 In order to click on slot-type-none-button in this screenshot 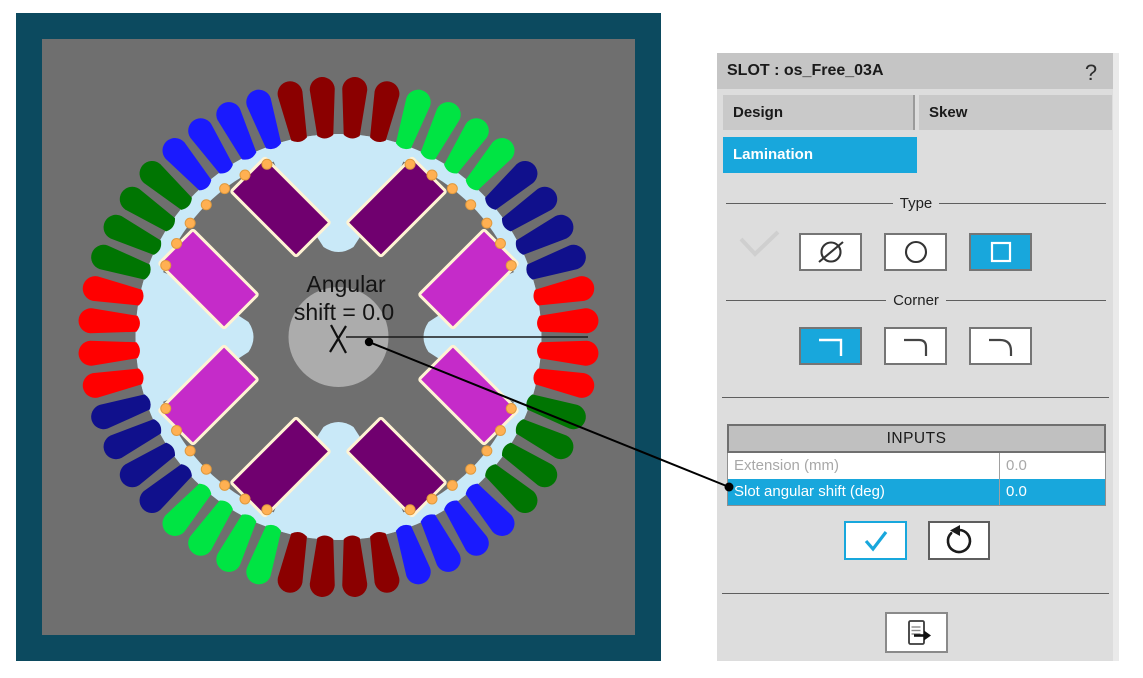, I will do `click(830, 252)`.